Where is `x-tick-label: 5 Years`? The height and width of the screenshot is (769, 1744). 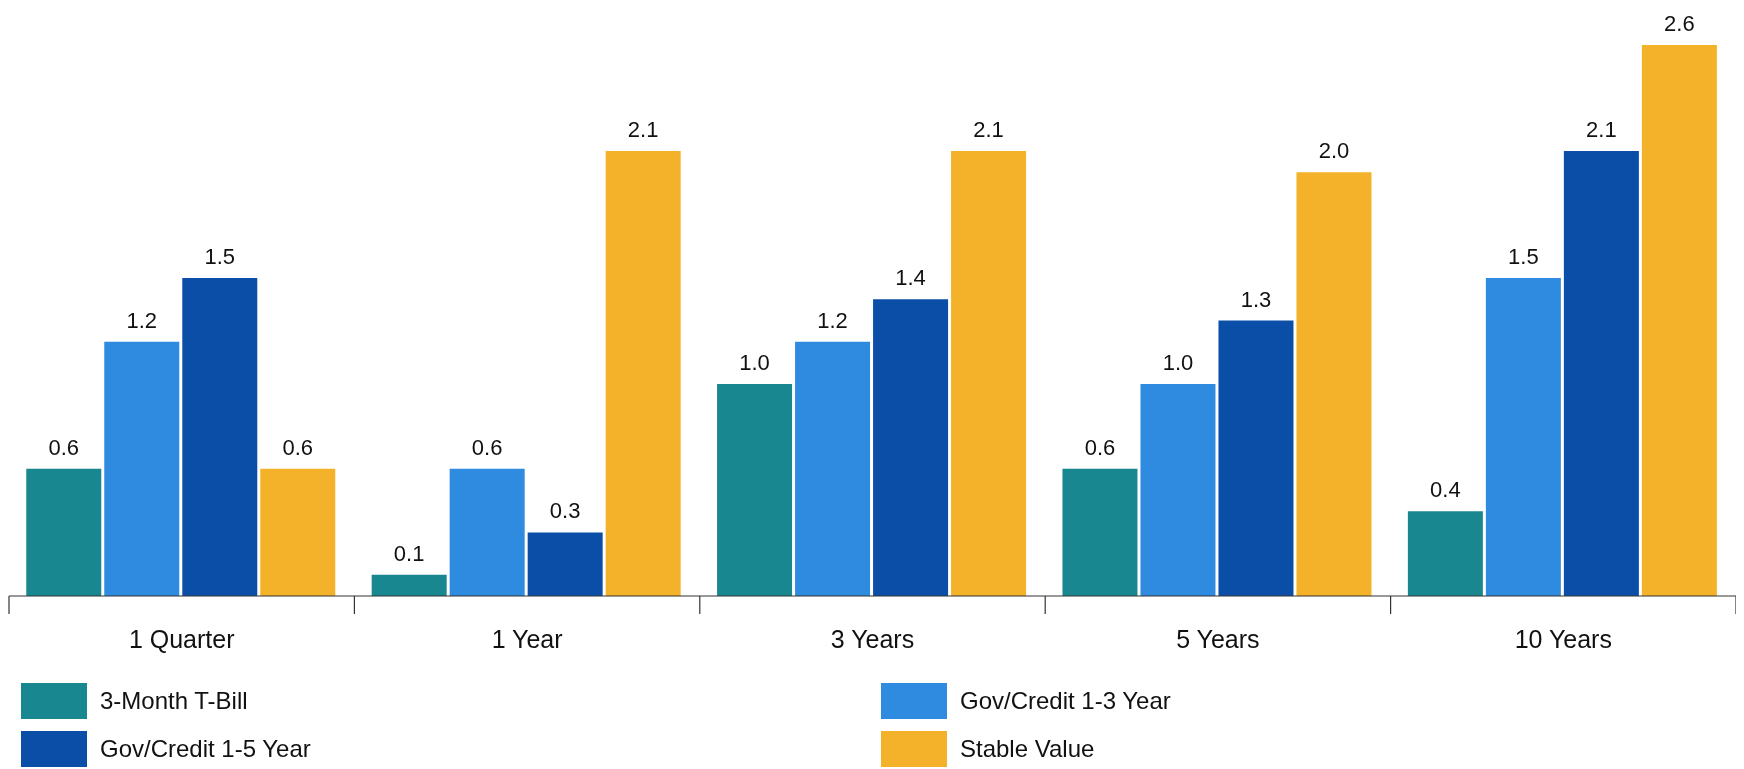 x-tick-label: 5 Years is located at coordinates (1218, 639).